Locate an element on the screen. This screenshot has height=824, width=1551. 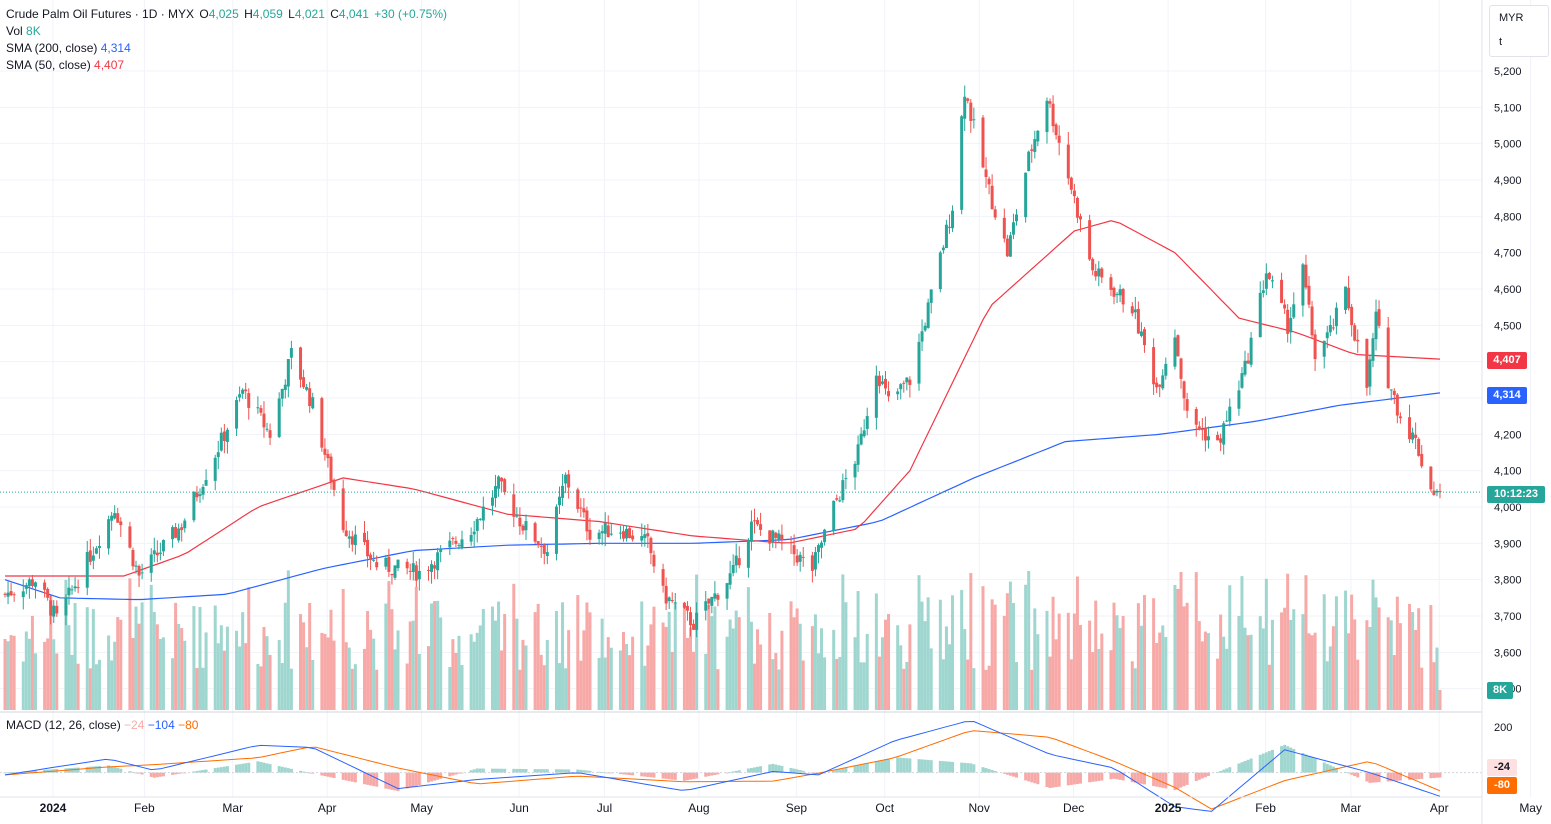
time-tick-label: Apr is located at coordinates (327, 808).